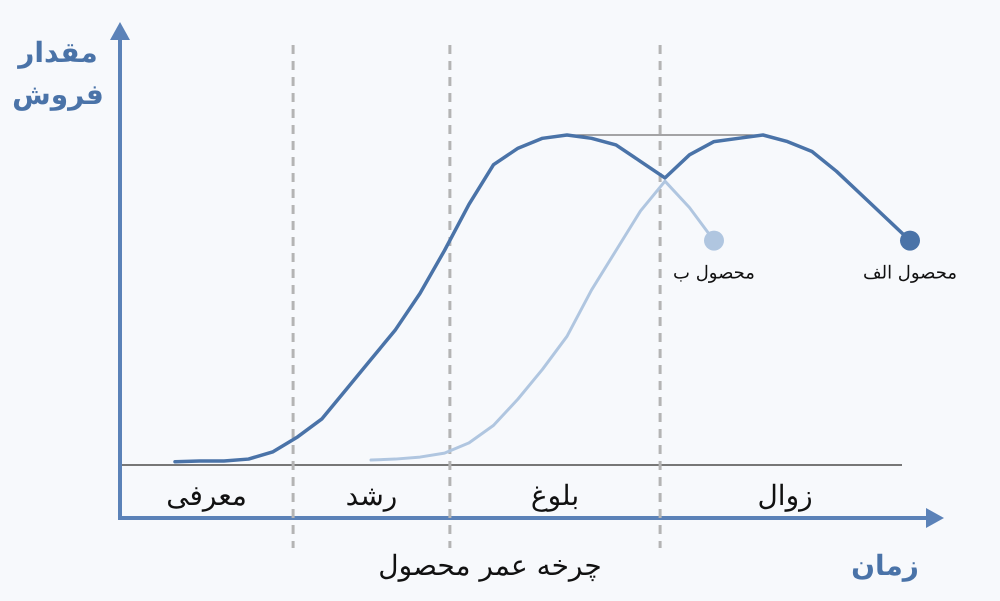 This screenshot has width=1000, height=601. What do you see at coordinates (490, 565) in the screenshot?
I see `text: چرخه عمر محصول` at bounding box center [490, 565].